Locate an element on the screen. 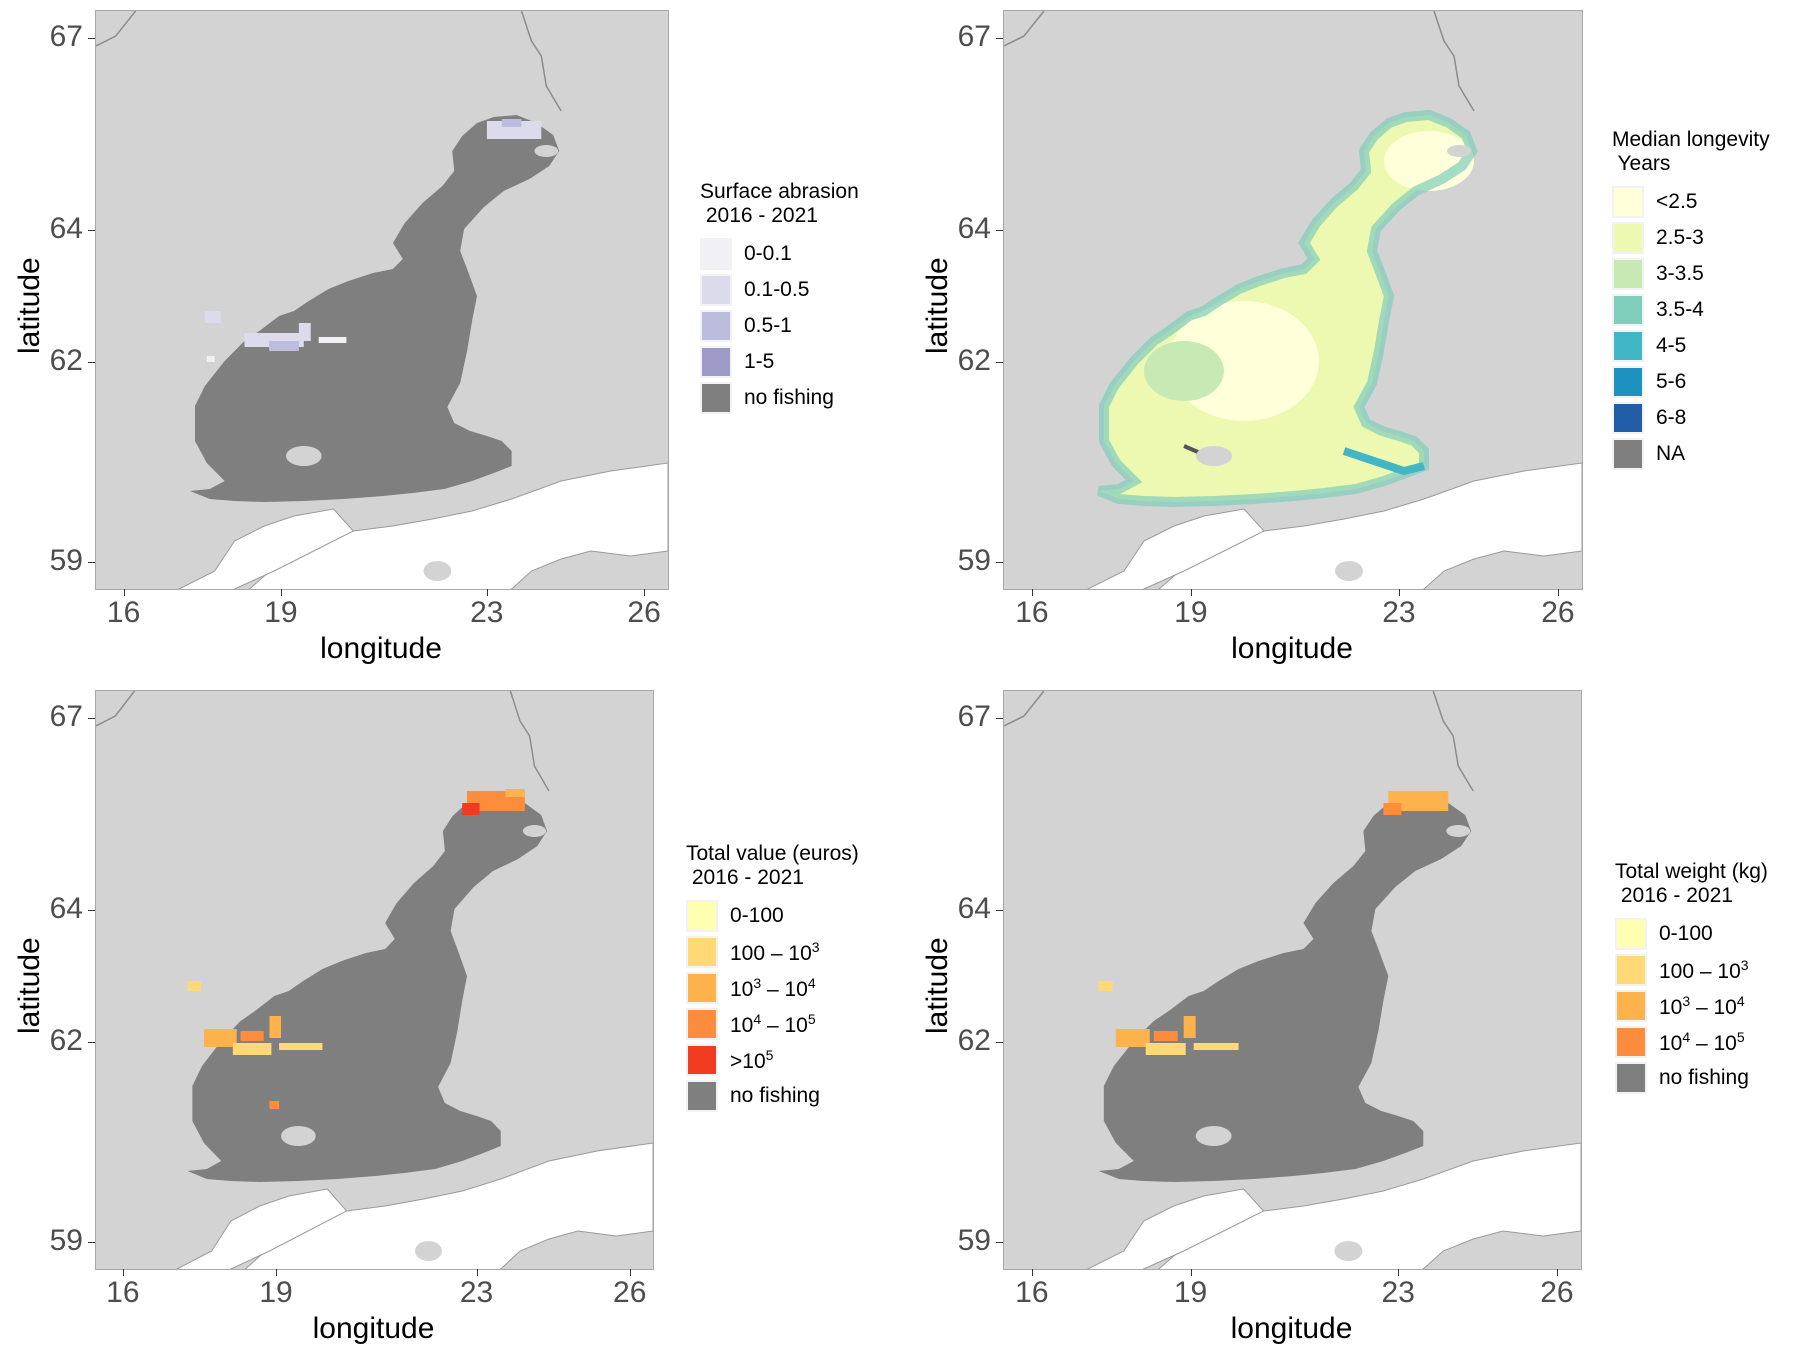 The width and height of the screenshot is (1800, 1350). legend-item: 3.5-4 is located at coordinates (1691, 310).